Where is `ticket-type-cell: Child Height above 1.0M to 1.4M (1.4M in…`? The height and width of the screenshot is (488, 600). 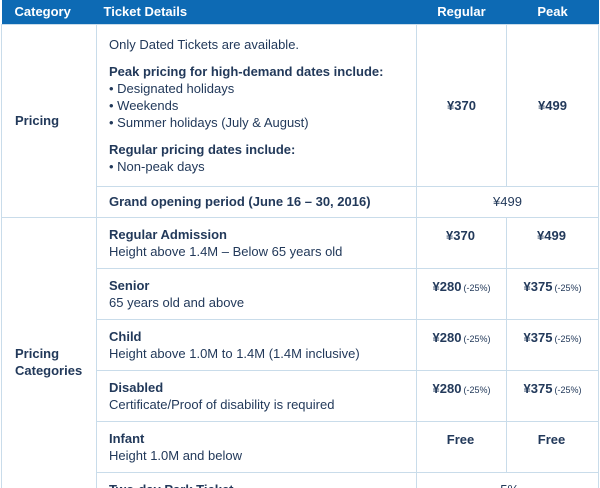
ticket-type-cell: Child Height above 1.0M to 1.4M (1.4M in… is located at coordinates (256, 344).